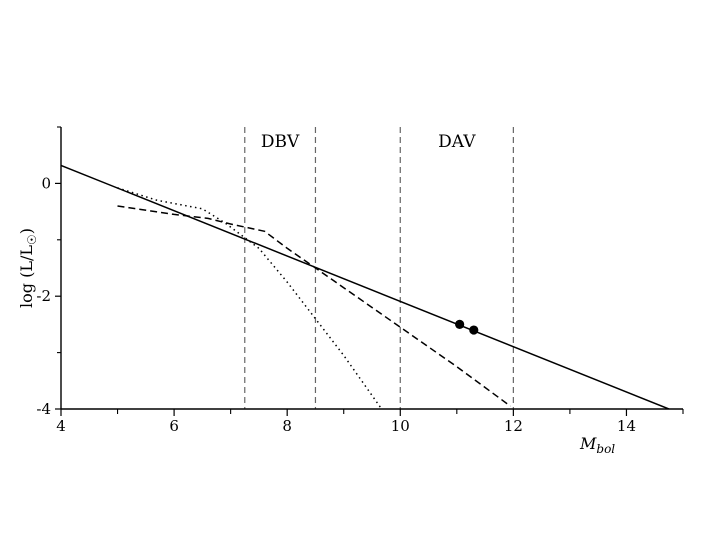  Describe the element at coordinates (61, 426) in the screenshot. I see `x-tick-label: 4` at that location.